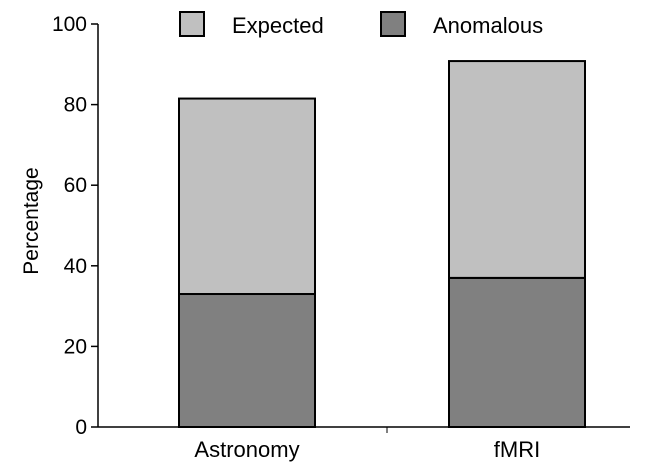 The image size is (657, 467). What do you see at coordinates (69, 24) in the screenshot?
I see `y-tick-label-100: 100` at bounding box center [69, 24].